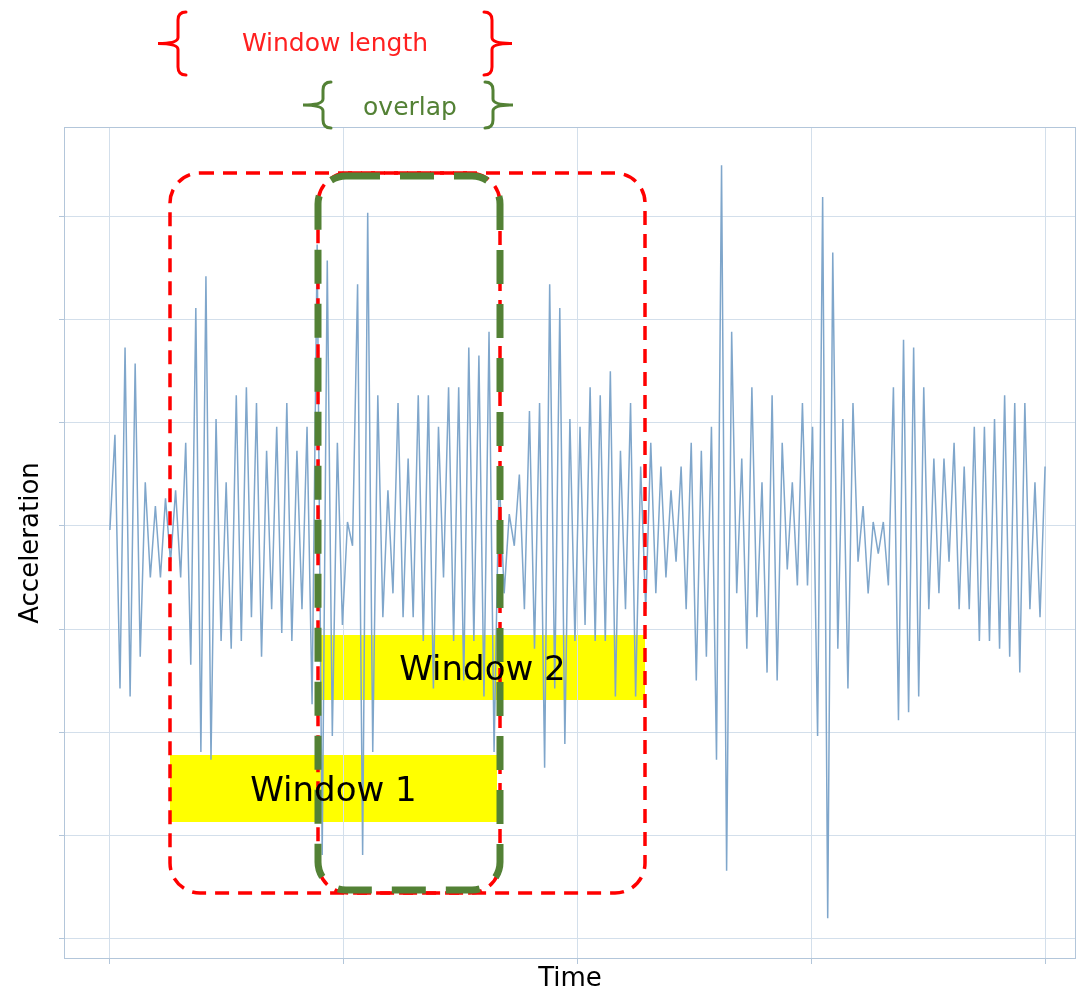 This screenshot has height=996, width=1083. I want to click on text: overlap, so click(410, 107).